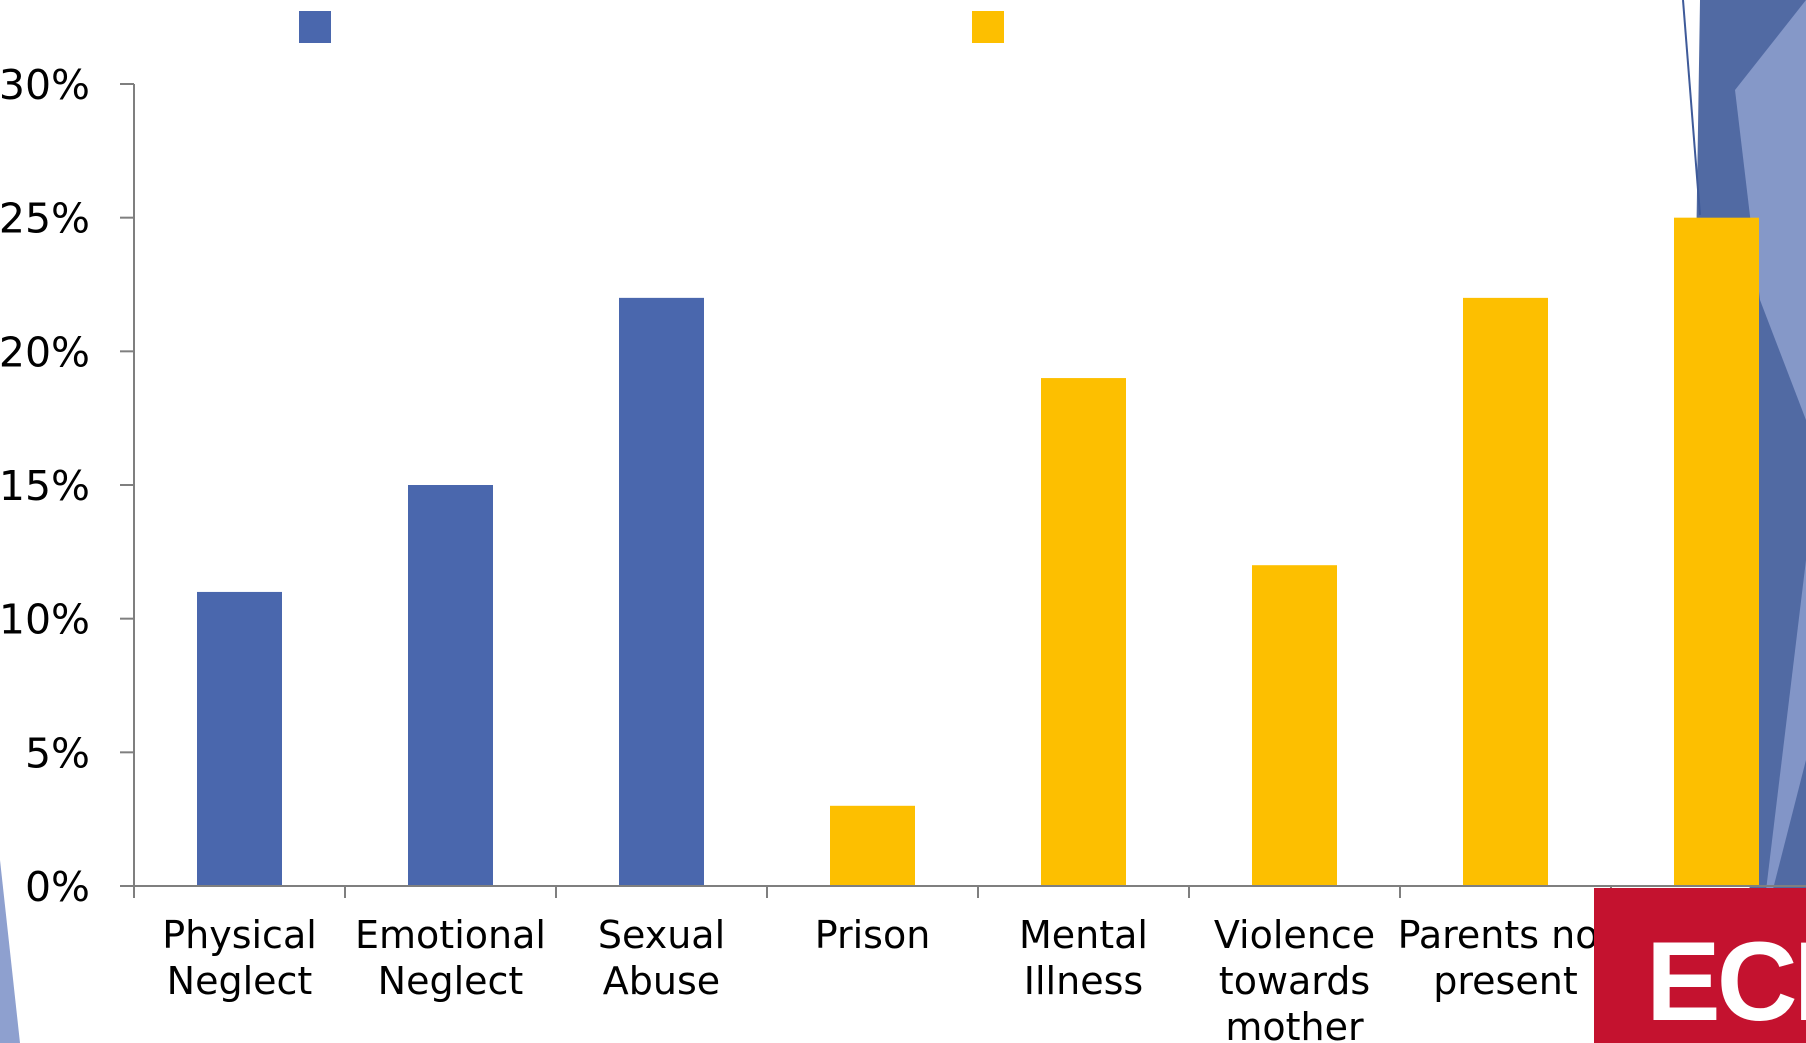 The width and height of the screenshot is (1806, 1043). Describe the element at coordinates (57, 753) in the screenshot. I see `y-tick-label: 5%` at that location.